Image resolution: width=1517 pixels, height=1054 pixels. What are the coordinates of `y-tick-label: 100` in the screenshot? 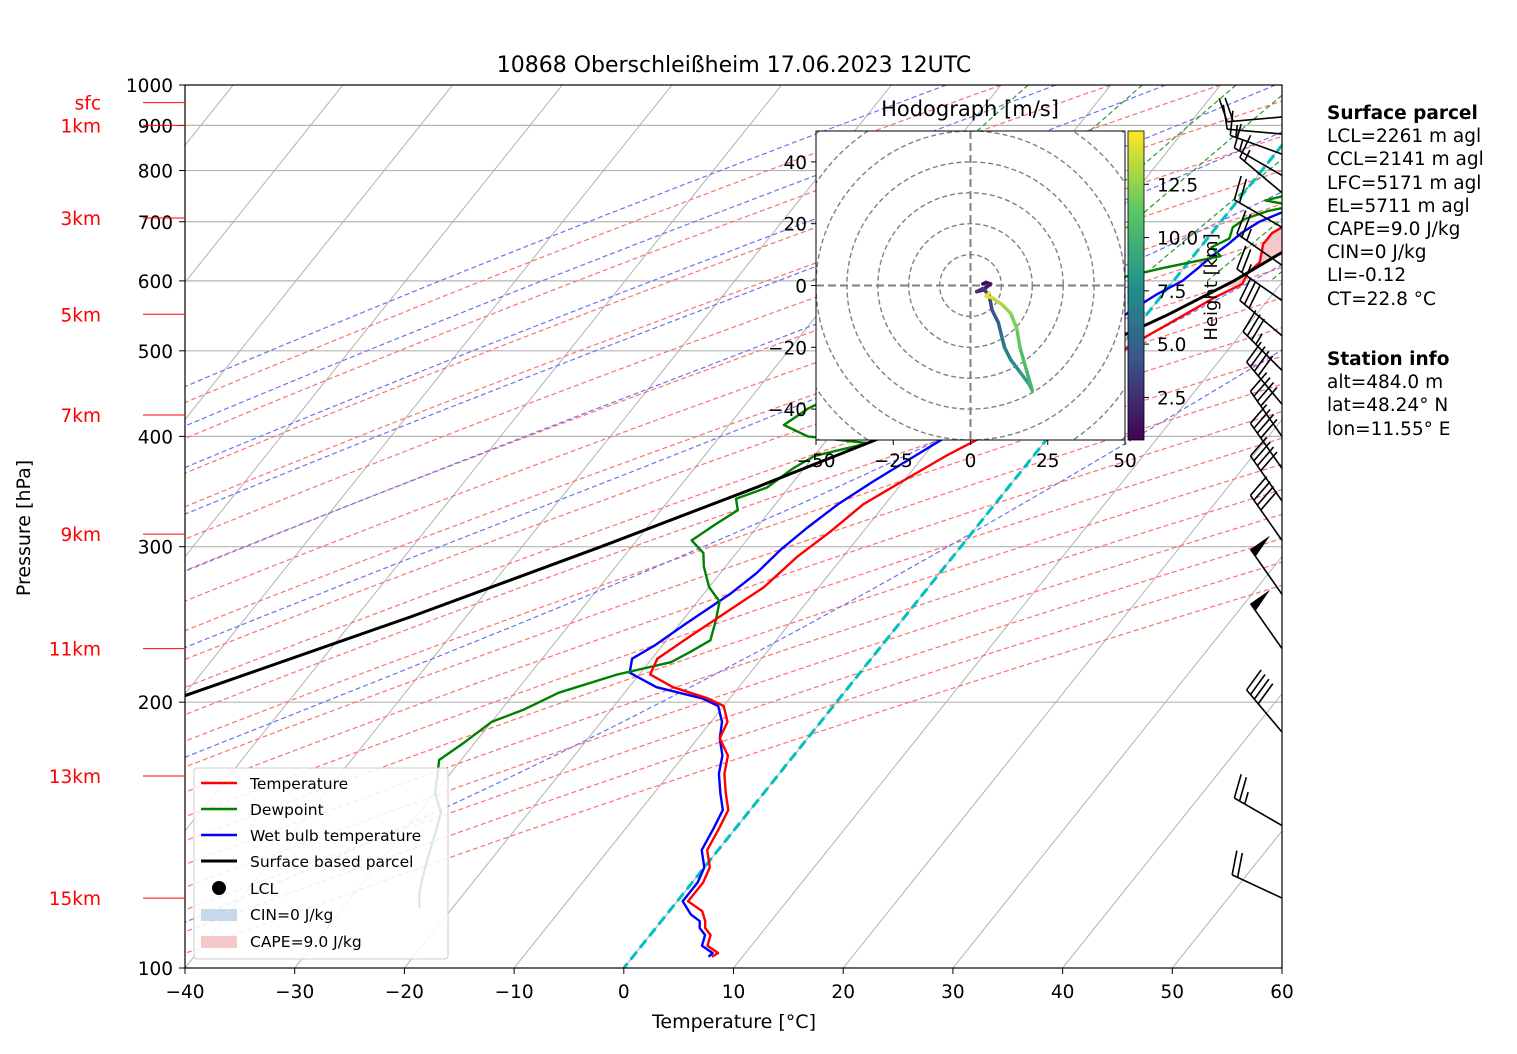 It's located at (155, 969).